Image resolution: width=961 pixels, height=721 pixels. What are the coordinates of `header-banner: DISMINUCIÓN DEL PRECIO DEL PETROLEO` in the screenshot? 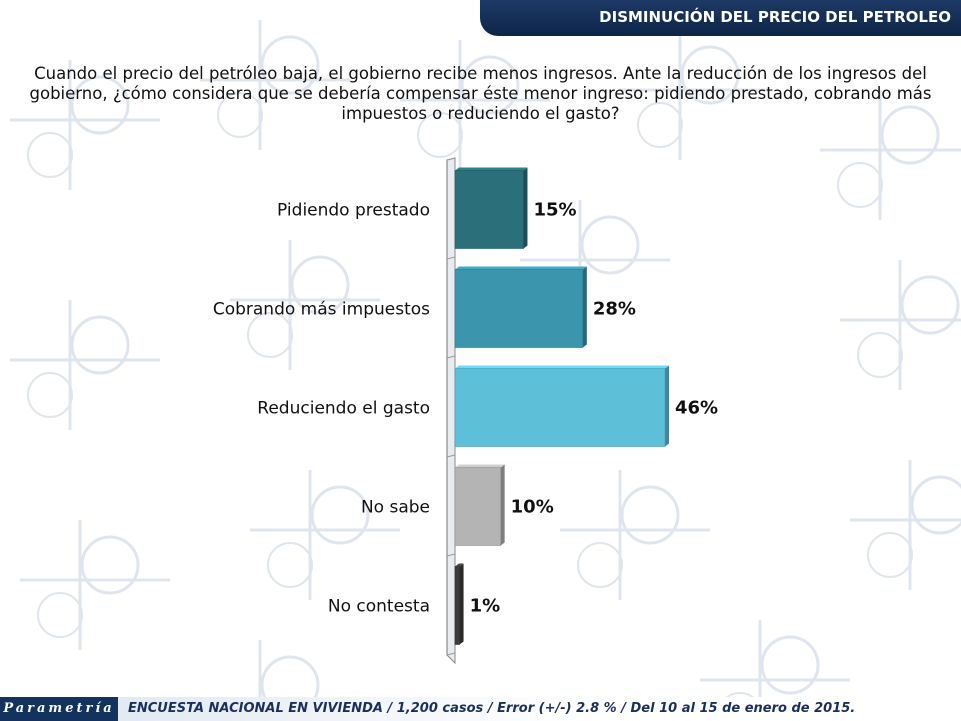 It's located at (720, 18).